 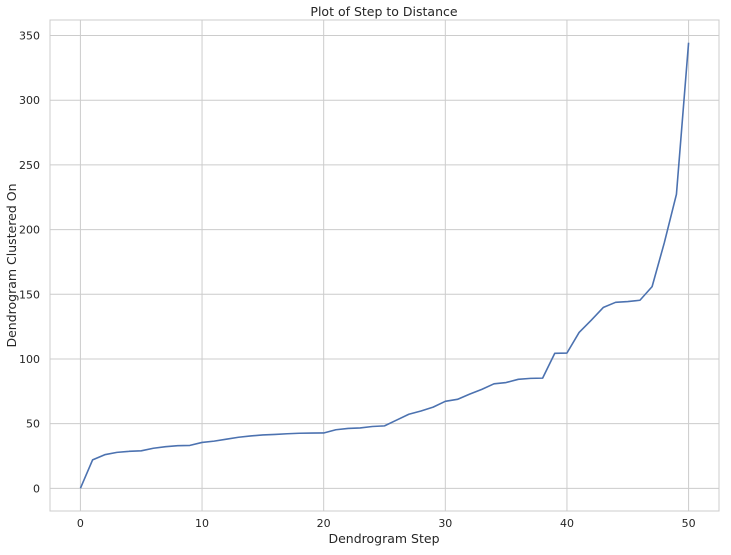 What do you see at coordinates (29, 36) in the screenshot?
I see `y-tick-label: 350` at bounding box center [29, 36].